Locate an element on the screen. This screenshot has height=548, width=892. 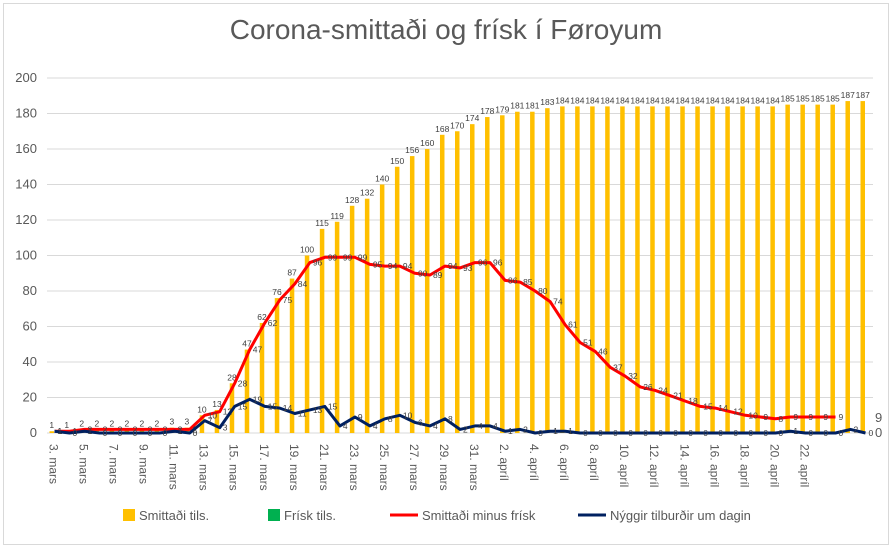
data-label-smittadi: 3 is located at coordinates (172, 422).